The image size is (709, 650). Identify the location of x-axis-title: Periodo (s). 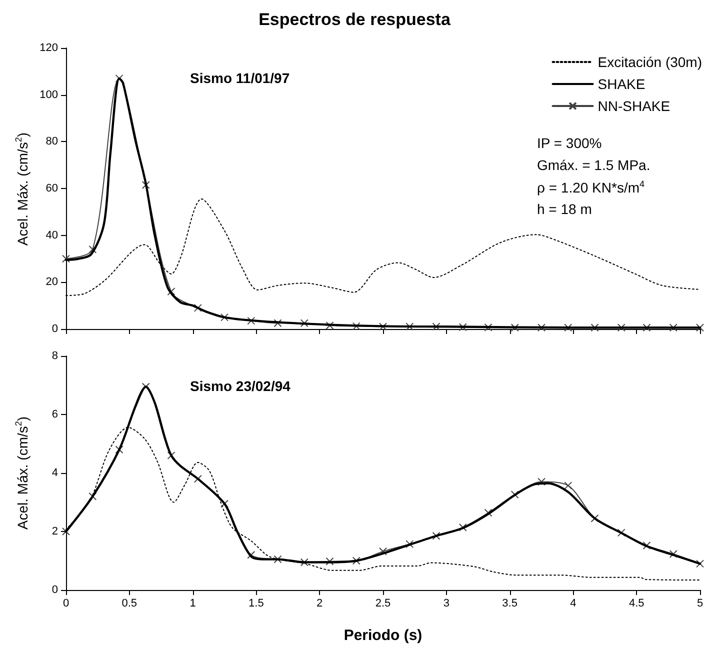
(383, 635).